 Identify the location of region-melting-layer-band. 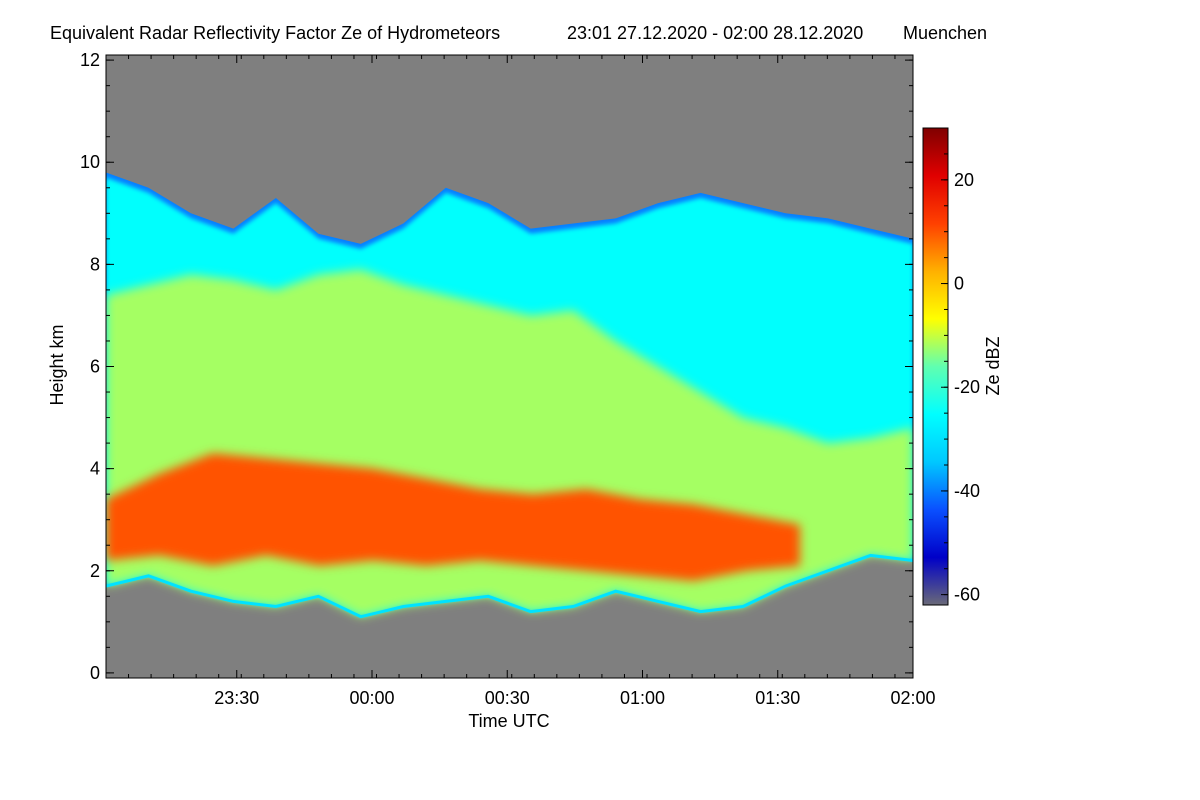
(453, 517).